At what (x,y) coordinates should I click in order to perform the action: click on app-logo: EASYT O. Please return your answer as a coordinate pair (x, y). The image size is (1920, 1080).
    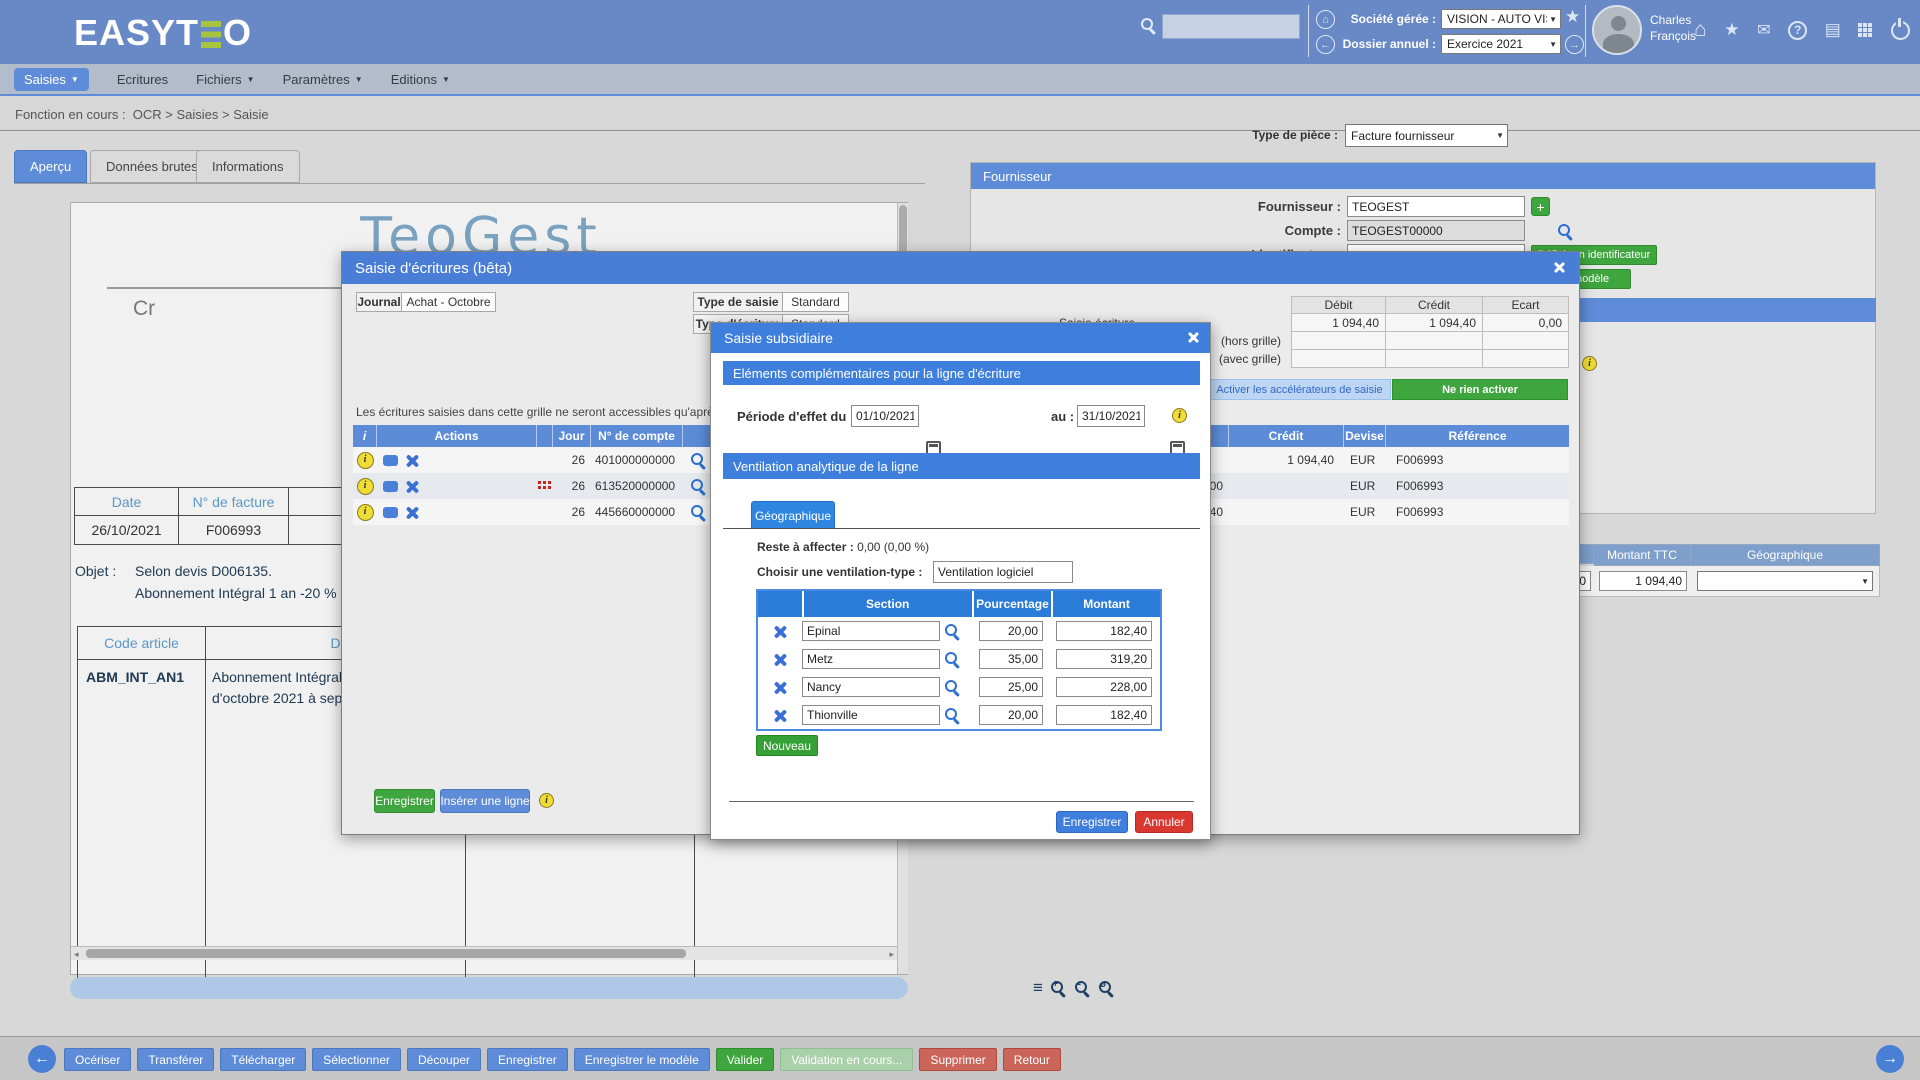
    Looking at the image, I should click on (163, 33).